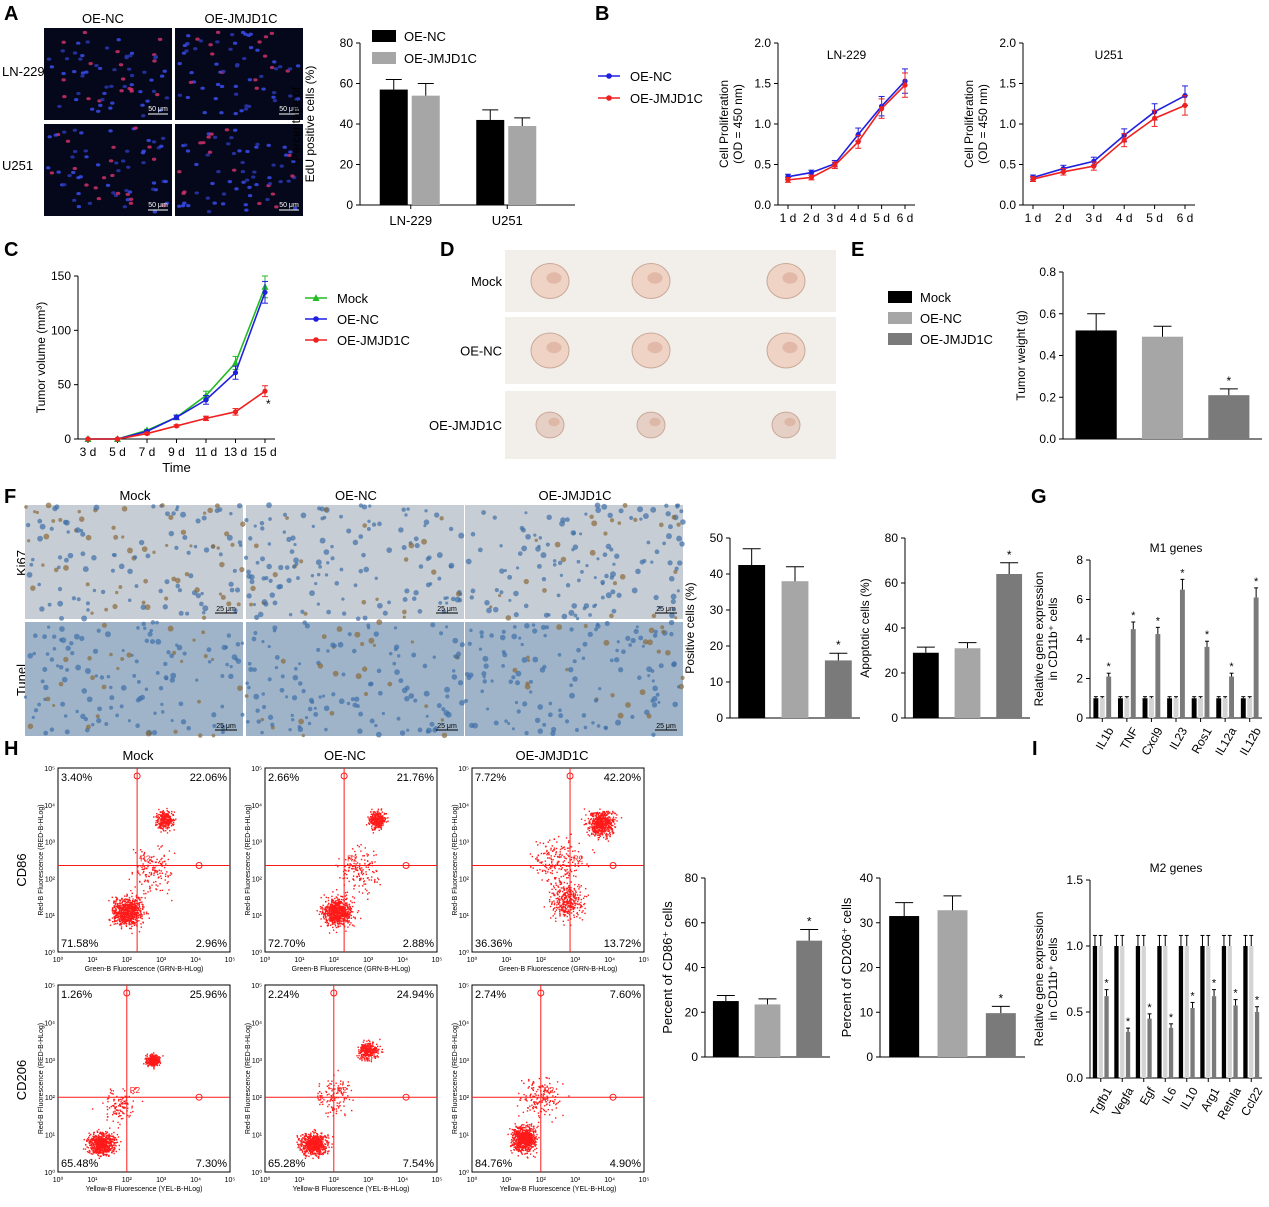  What do you see at coordinates (21, 1080) in the screenshot?
I see `panel-g-row-label: CD206` at bounding box center [21, 1080].